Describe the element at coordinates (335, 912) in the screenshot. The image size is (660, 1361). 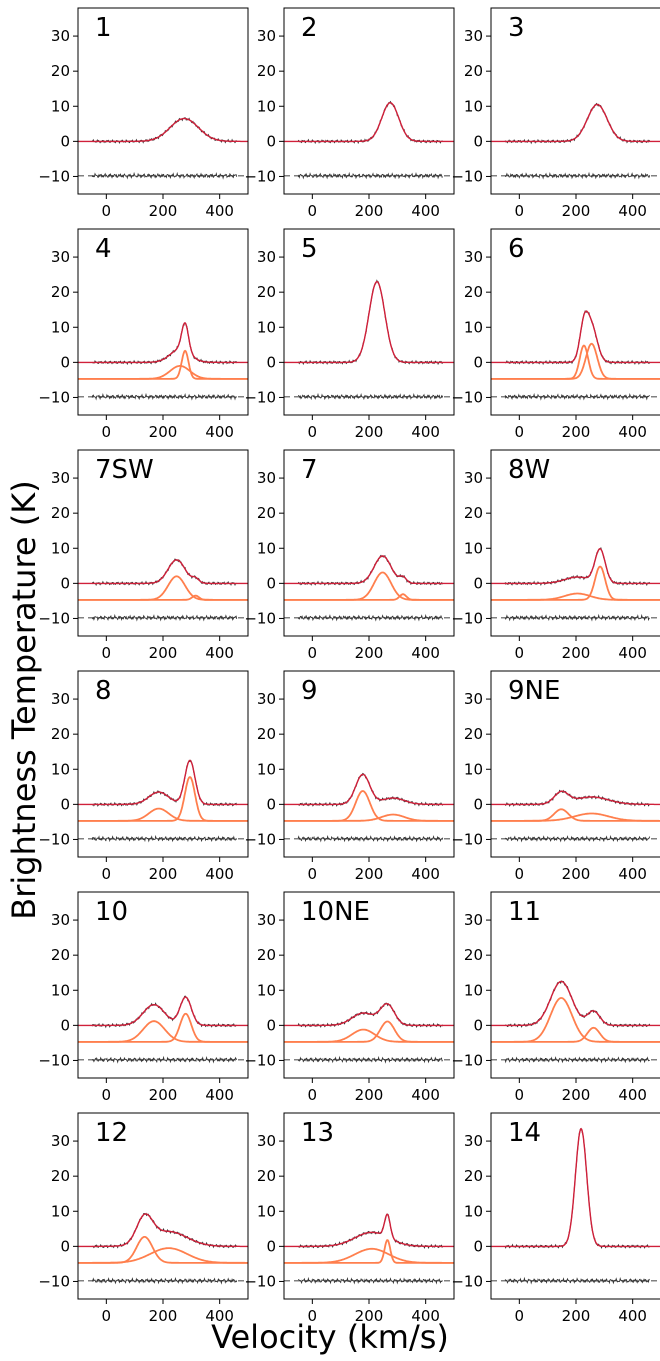
I see `panel-label: 10NE` at that location.